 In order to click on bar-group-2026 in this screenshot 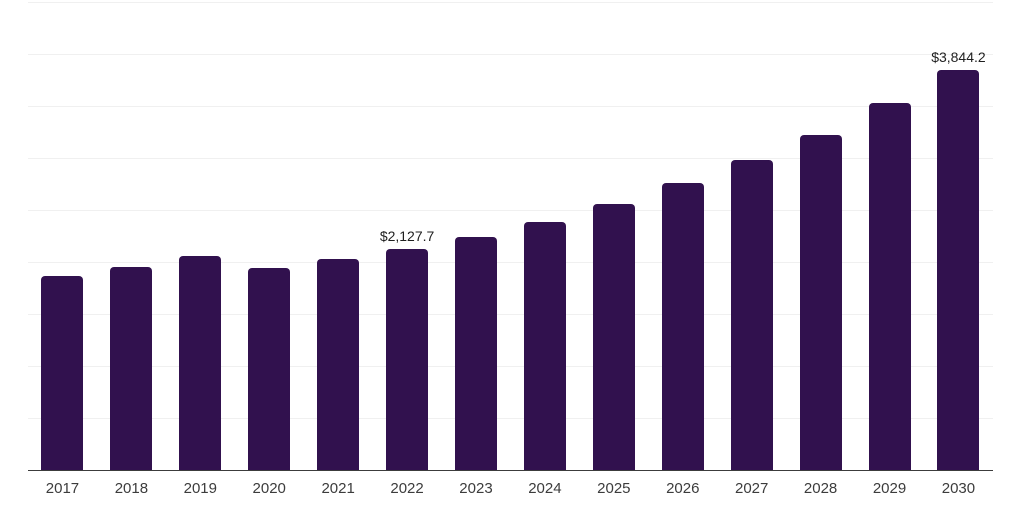, I will do `click(682, 236)`.